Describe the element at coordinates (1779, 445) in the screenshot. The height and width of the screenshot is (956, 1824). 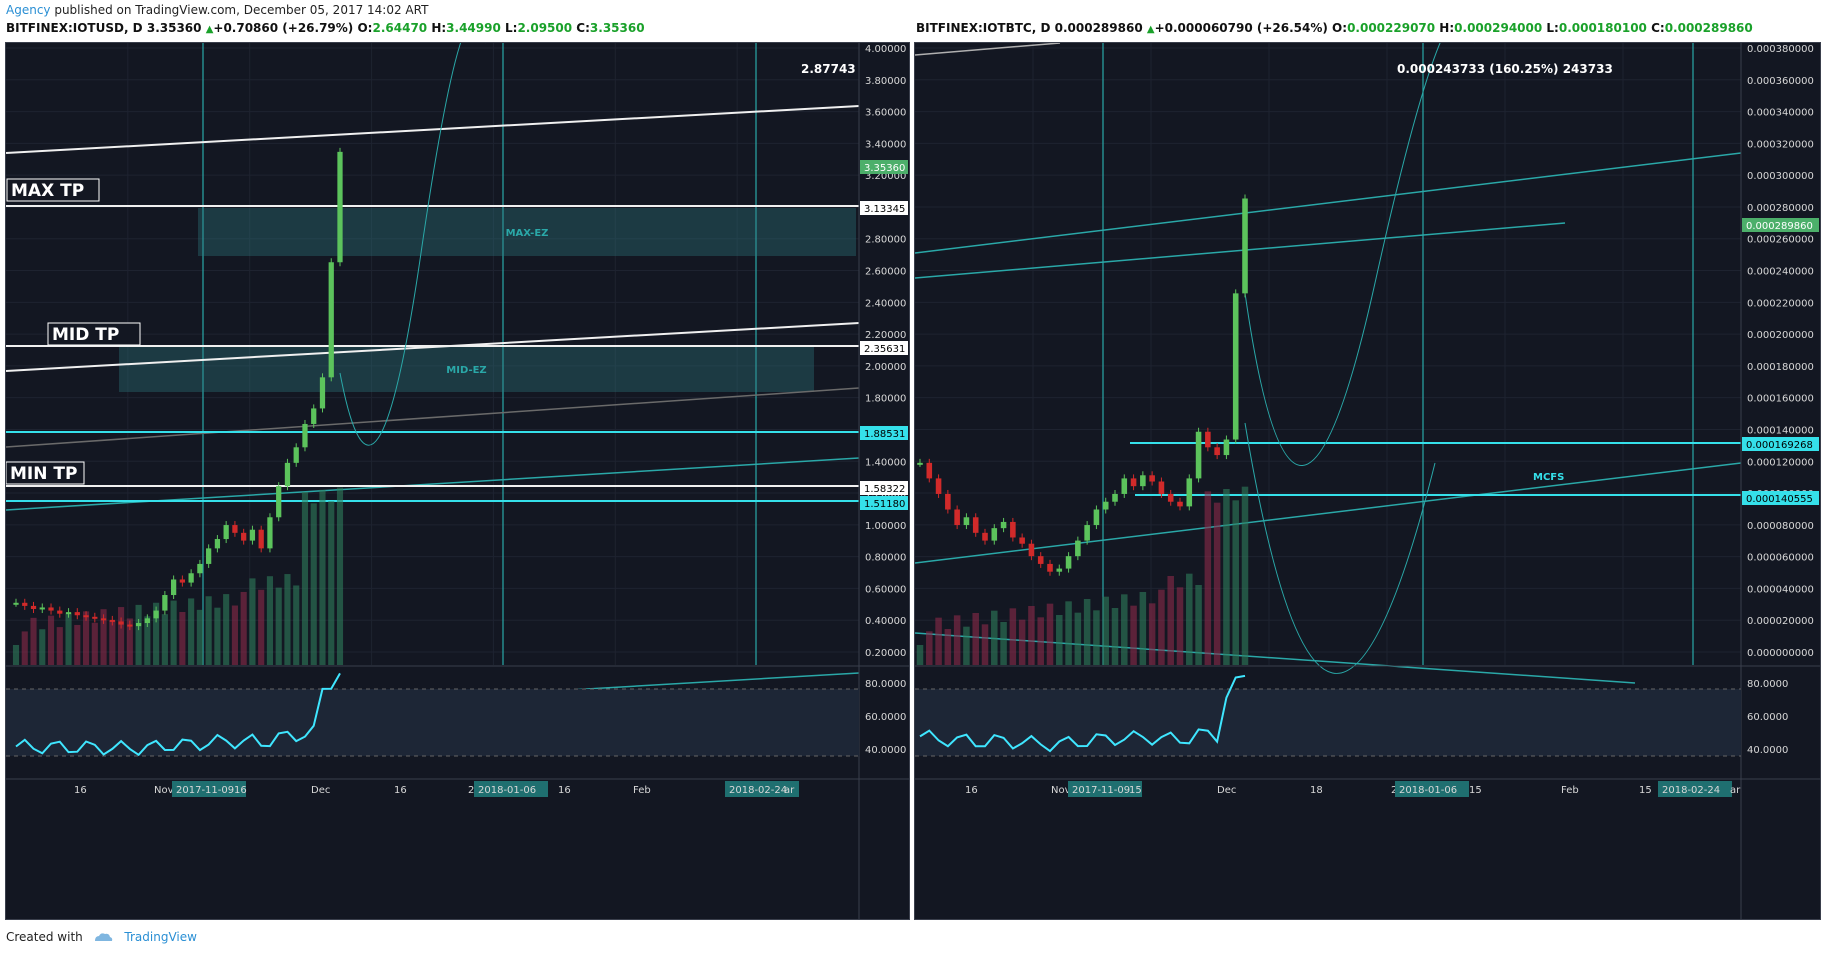
I see `price-tag-label: 0.000169268` at that location.